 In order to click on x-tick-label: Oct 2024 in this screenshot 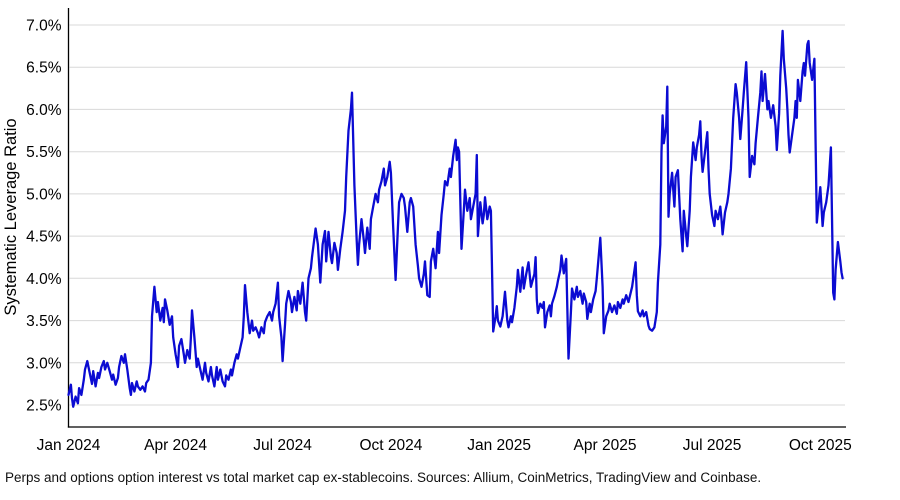, I will do `click(390, 445)`.